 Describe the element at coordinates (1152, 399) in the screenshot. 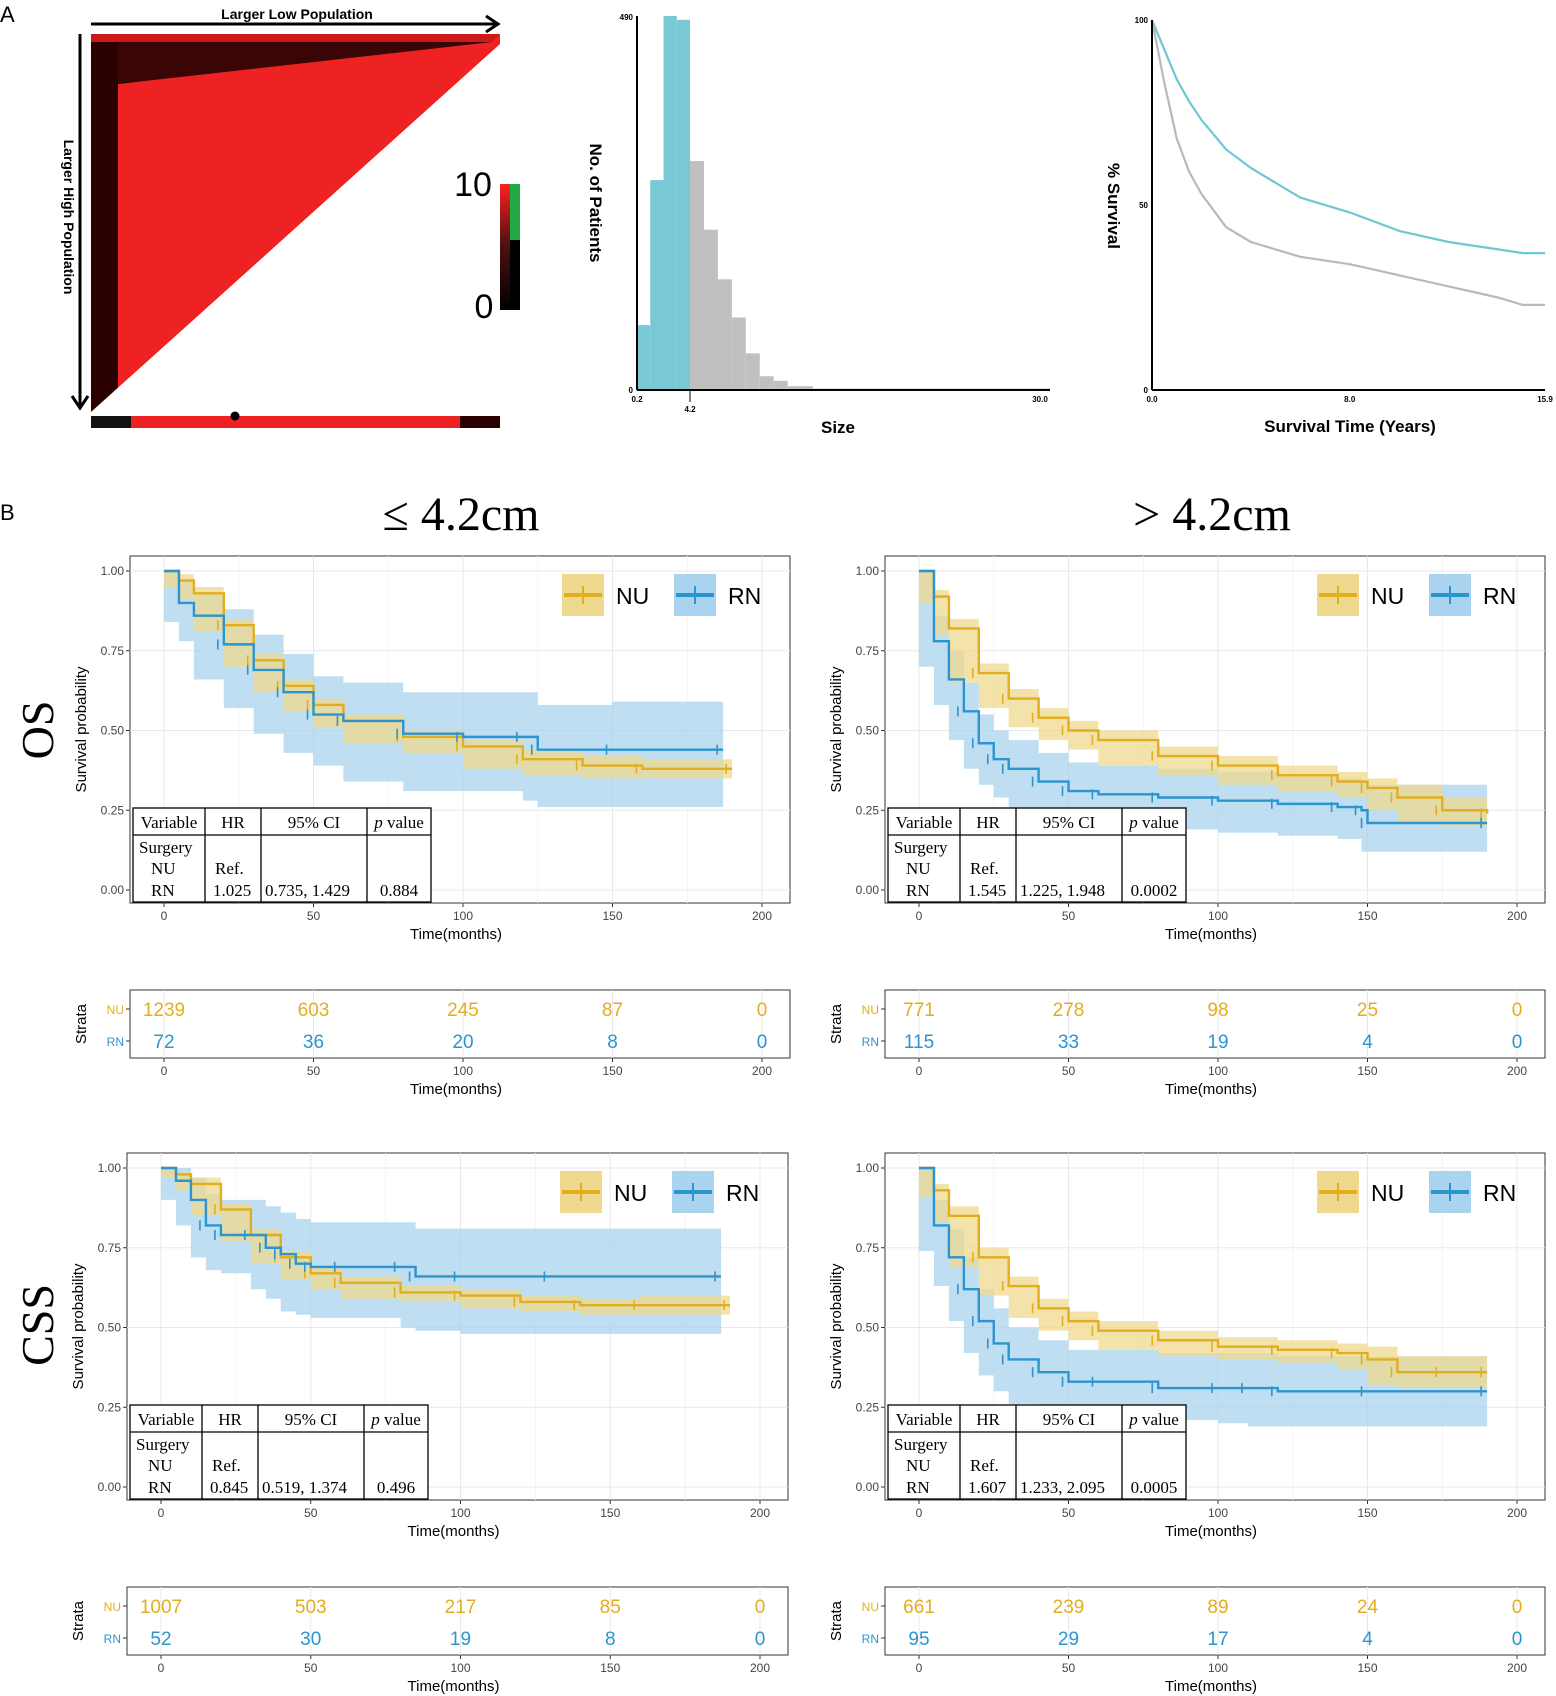

I see `xtile-x-tick: 0.0` at that location.